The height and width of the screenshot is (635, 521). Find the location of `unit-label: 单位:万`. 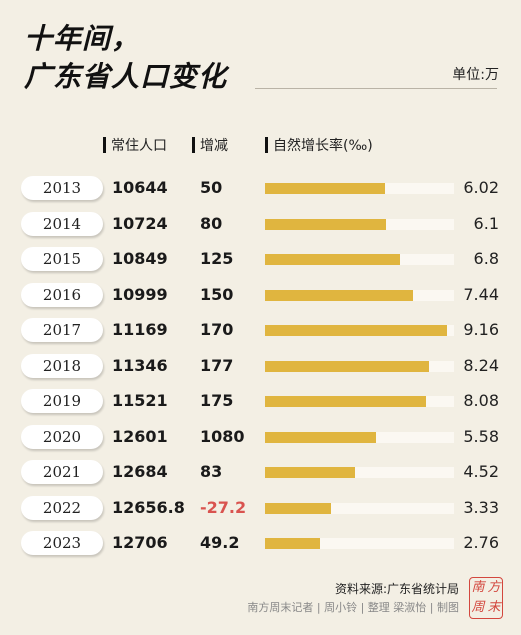

unit-label: 单位:万 is located at coordinates (475, 75).